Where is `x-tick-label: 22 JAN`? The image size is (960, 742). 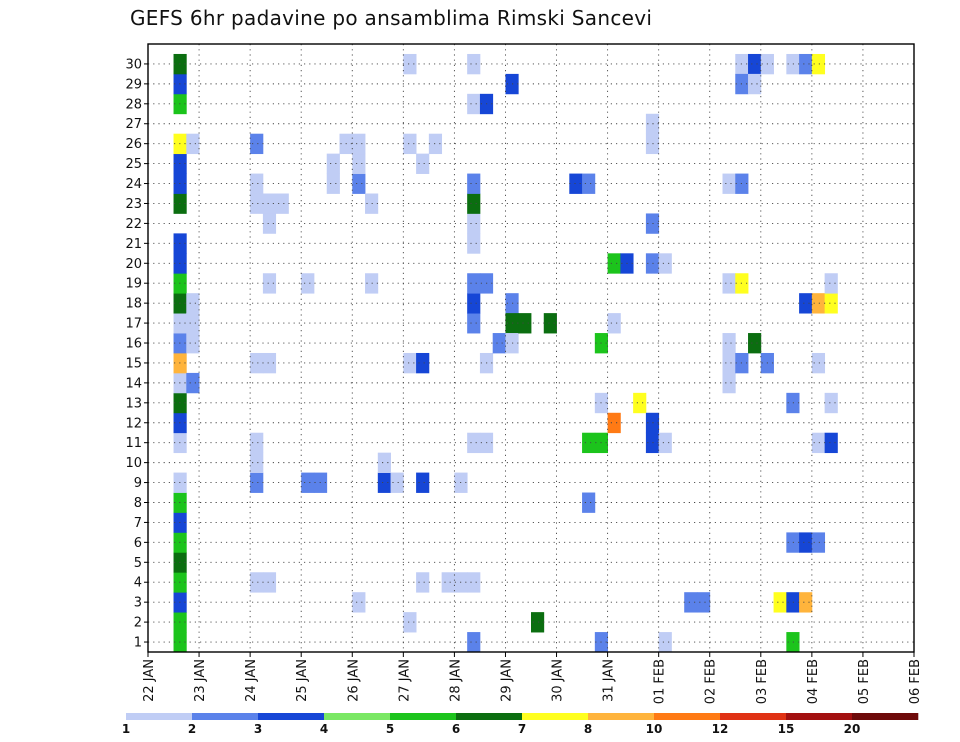
x-tick-label: 22 JAN is located at coordinates (149, 680).